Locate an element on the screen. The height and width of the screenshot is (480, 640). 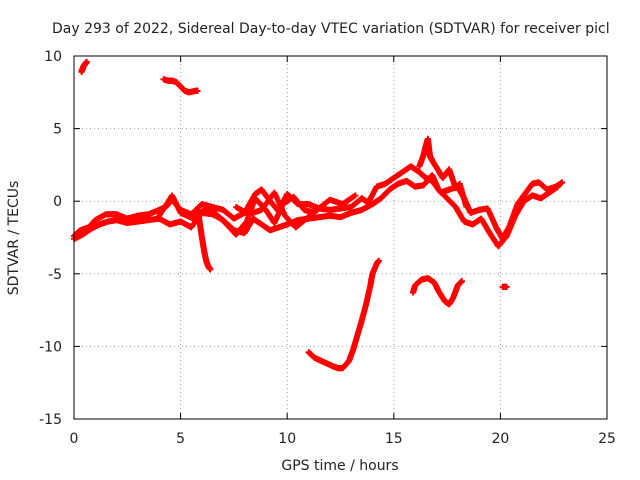
y-axis-title: SDTVAR / TECUs is located at coordinates (14, 238).